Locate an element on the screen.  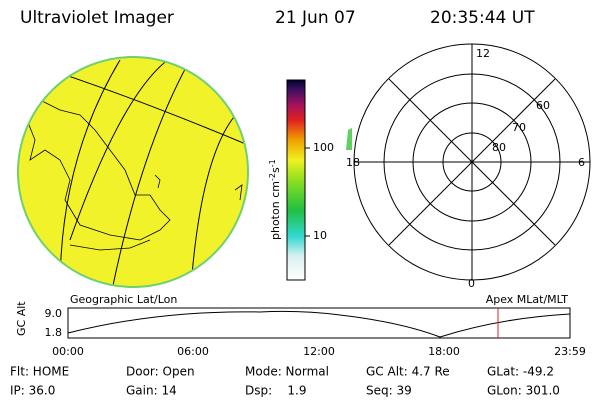
colorbar-tick: 10 is located at coordinates (320, 235).